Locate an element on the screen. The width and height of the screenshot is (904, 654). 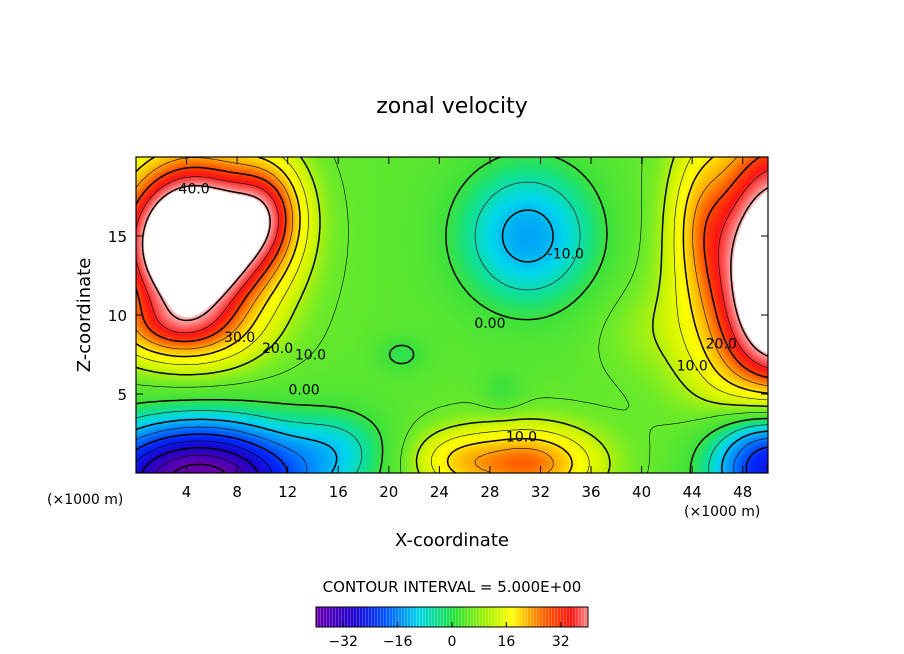
colorbar-tick-label: 32 is located at coordinates (561, 642).